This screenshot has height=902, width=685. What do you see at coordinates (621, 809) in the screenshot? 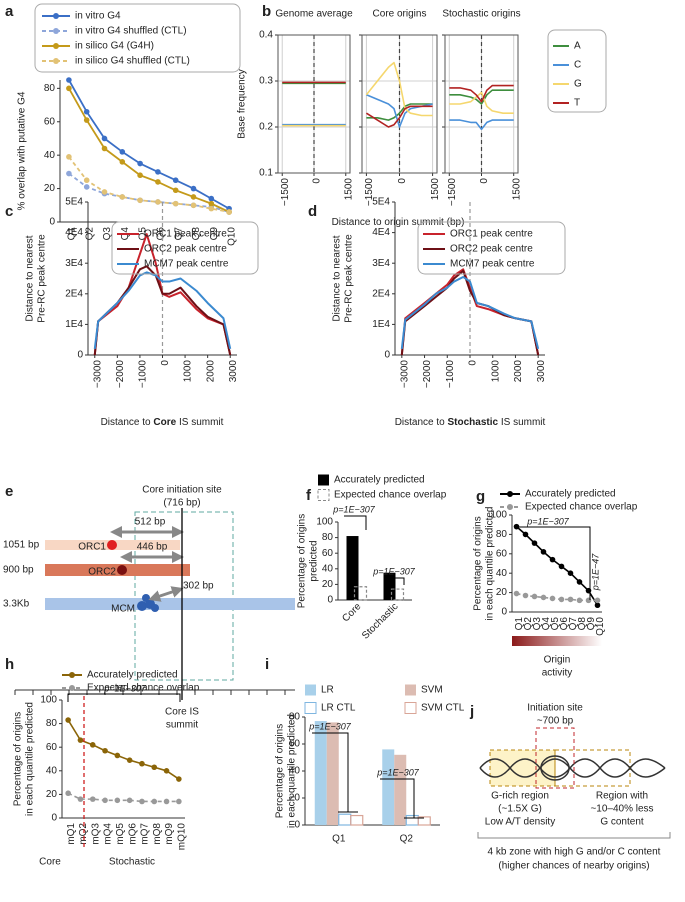
I see `label: ~10–40% less` at bounding box center [621, 809].